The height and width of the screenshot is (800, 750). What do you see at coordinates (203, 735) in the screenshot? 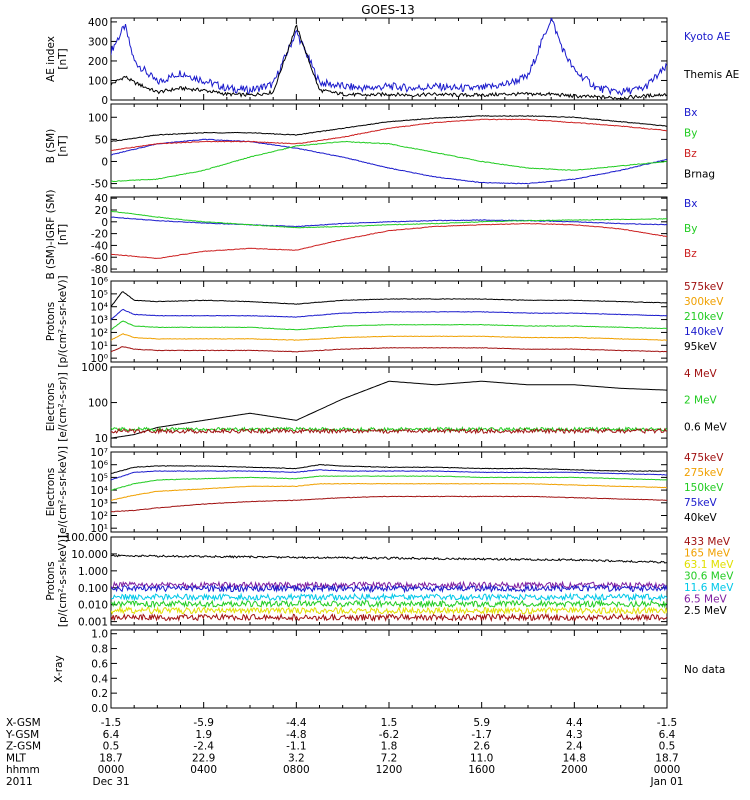
I see `ephemeris-value: 1.9` at bounding box center [203, 735].